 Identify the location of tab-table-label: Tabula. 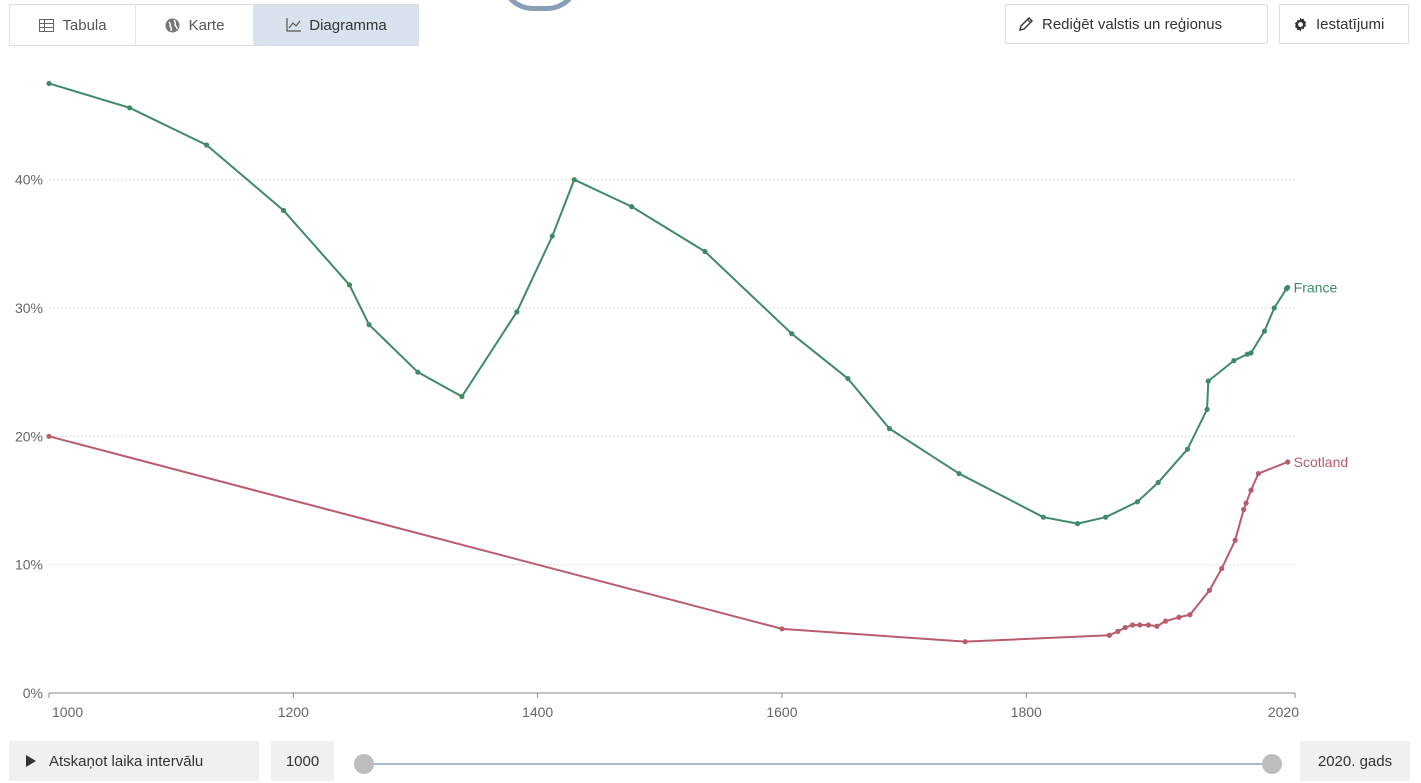
(84, 25).